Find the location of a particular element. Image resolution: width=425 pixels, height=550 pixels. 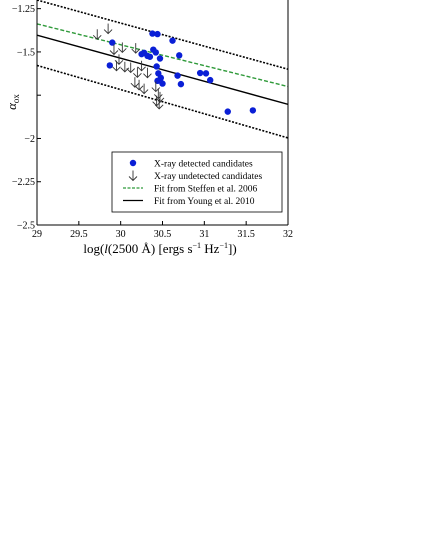

y-axis-label: αox is located at coordinates (12, 102).